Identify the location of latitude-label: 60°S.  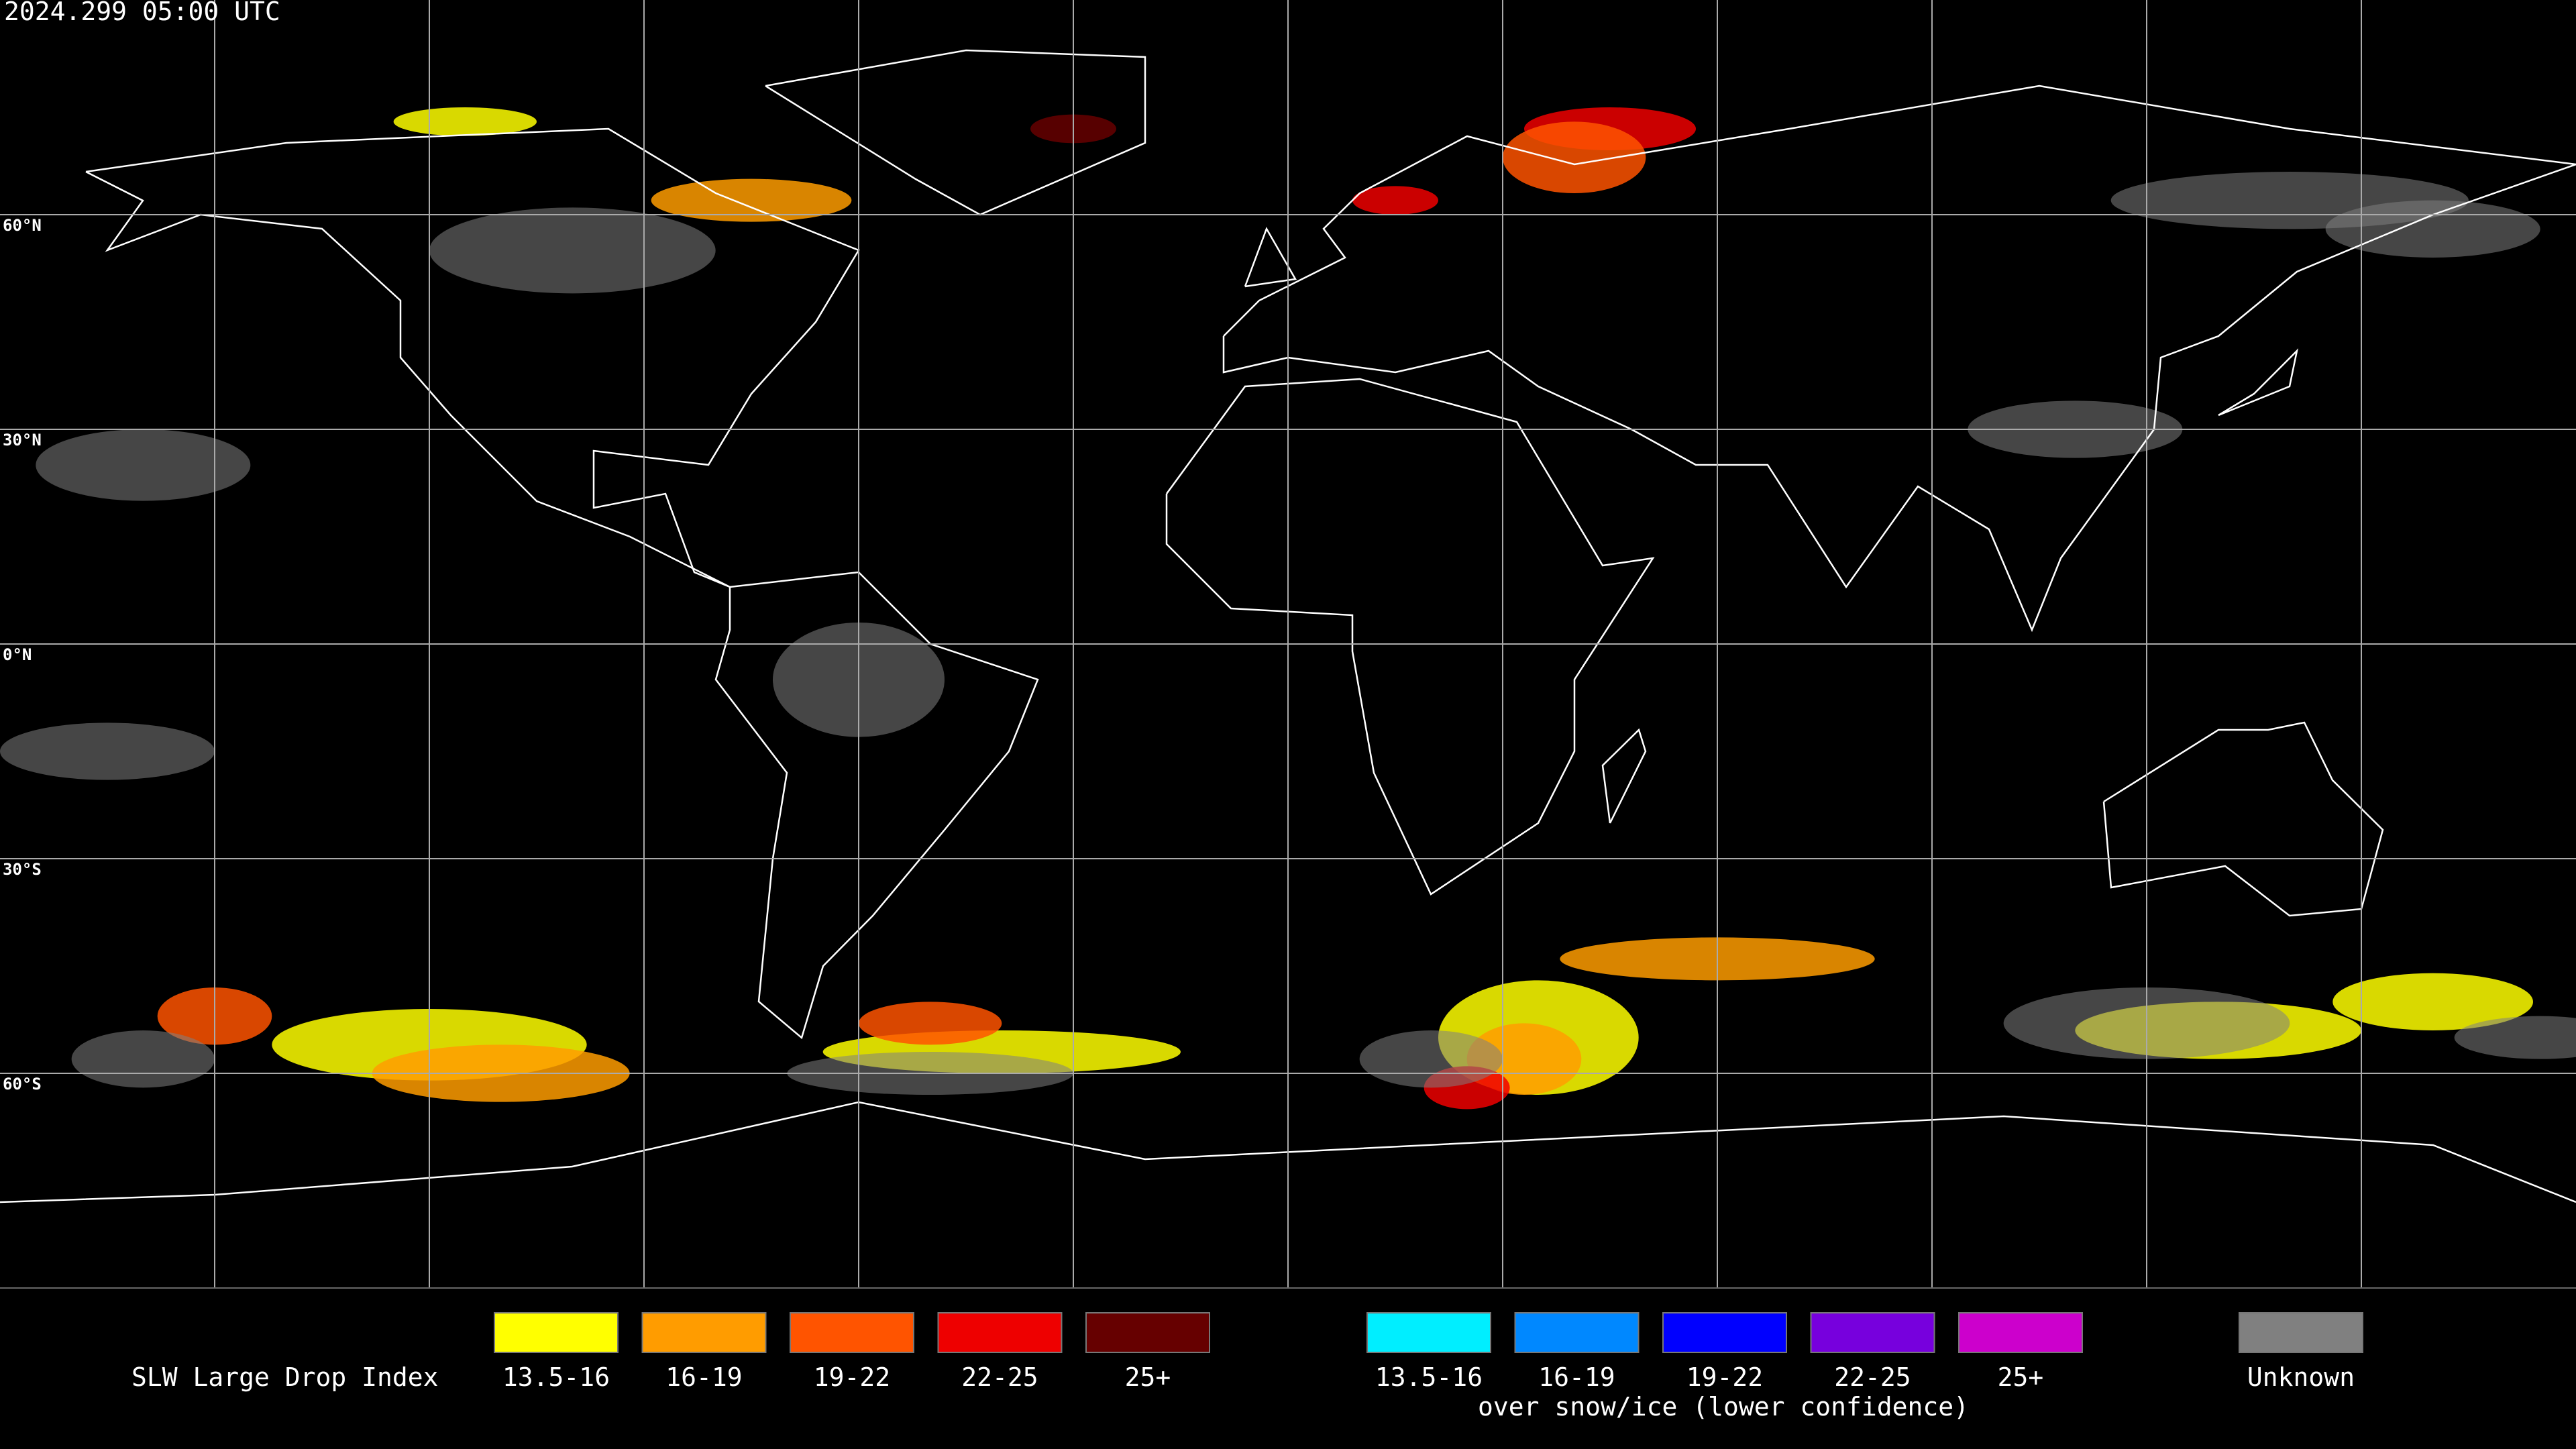
(22, 1084).